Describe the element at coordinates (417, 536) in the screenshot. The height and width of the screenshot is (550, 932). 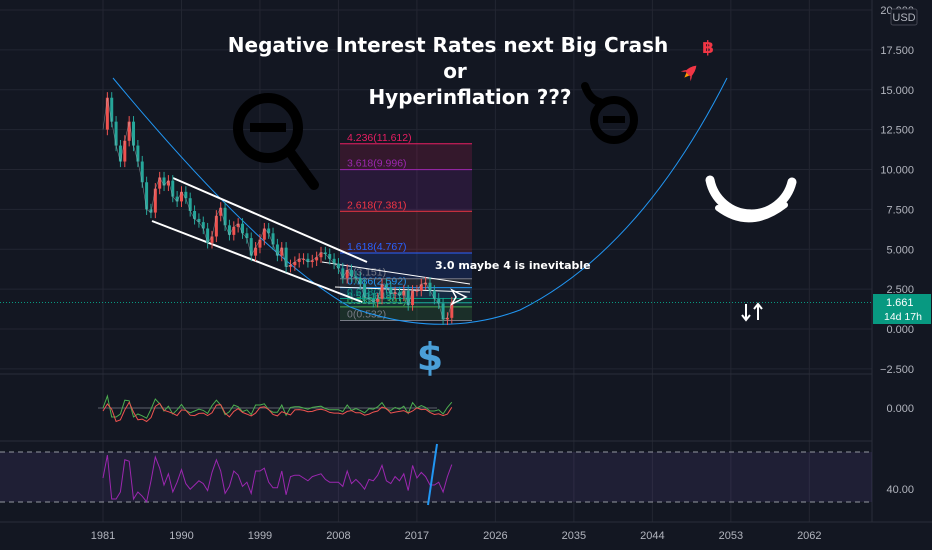
I see `time-tick-label: 2017` at that location.